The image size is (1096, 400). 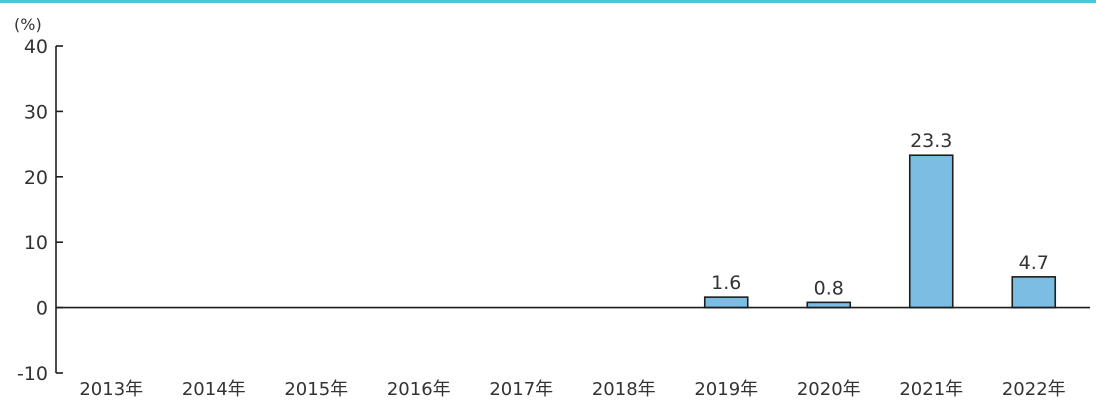 I want to click on data-label: 4.7, so click(x=1034, y=263).